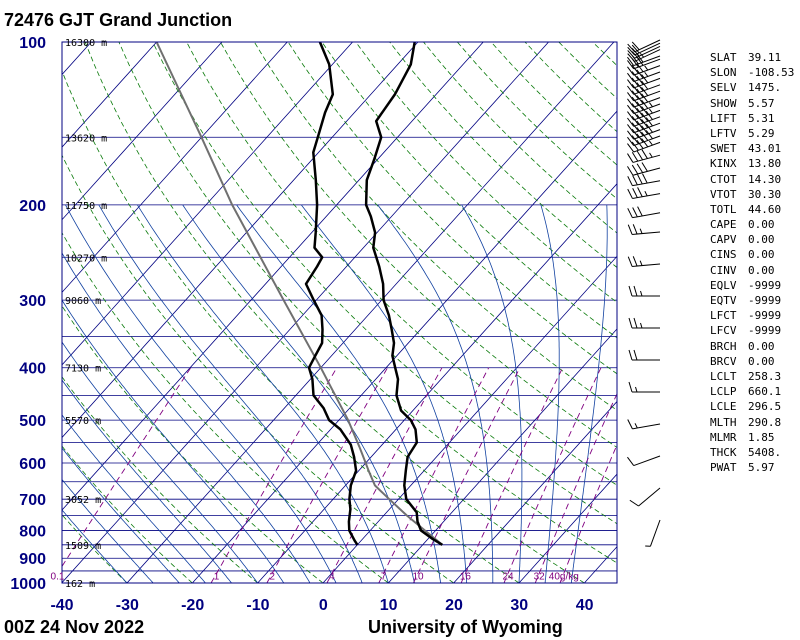  Describe the element at coordinates (755, 452) in the screenshot. I see `index-row: THCK 5408.` at that location.